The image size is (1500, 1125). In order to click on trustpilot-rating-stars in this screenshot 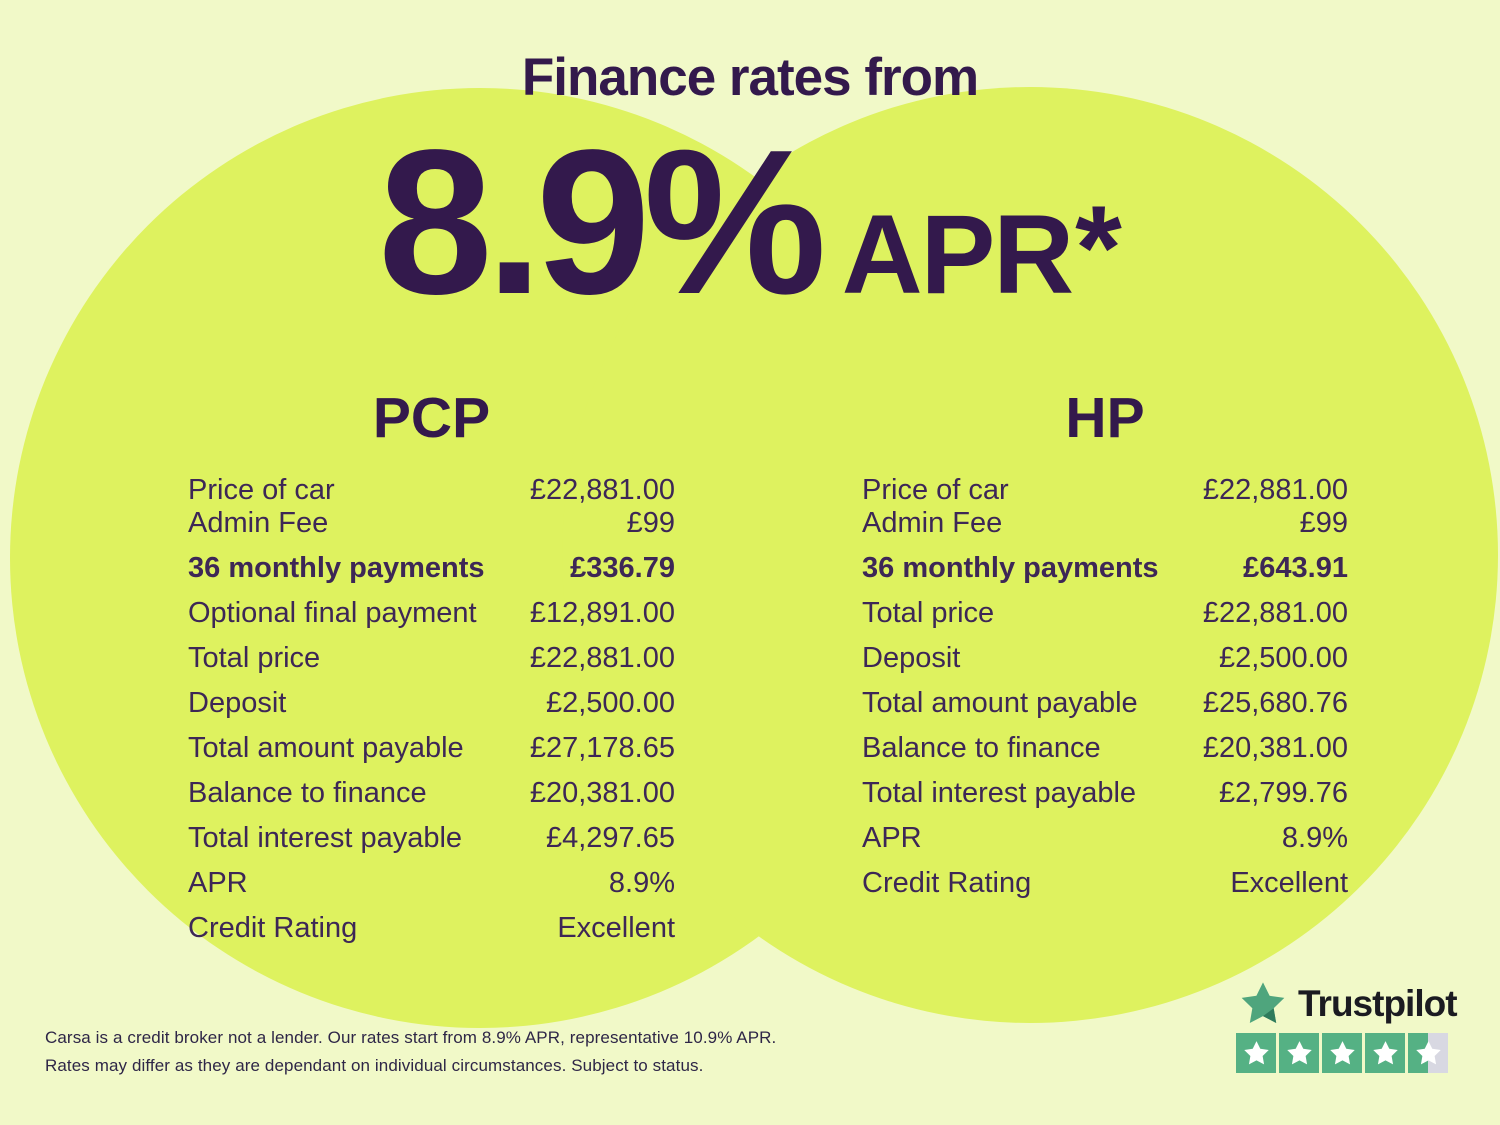, I will do `click(1346, 1053)`.